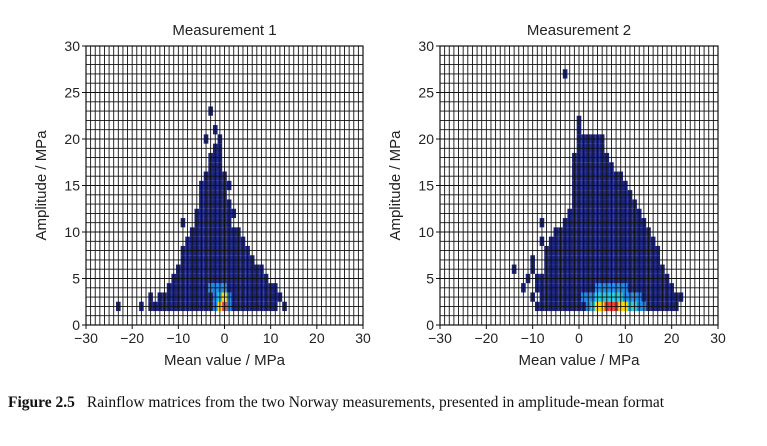 This screenshot has width=767, height=446. What do you see at coordinates (579, 30) in the screenshot?
I see `chart-title: Measurement 2` at bounding box center [579, 30].